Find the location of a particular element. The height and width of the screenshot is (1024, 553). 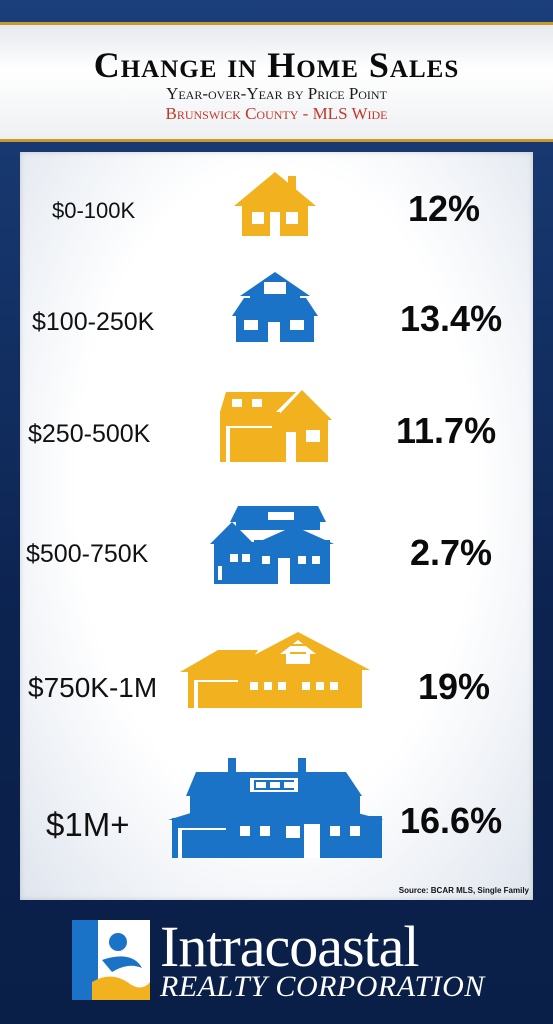

category-label: $100-250K is located at coordinates (93, 322).